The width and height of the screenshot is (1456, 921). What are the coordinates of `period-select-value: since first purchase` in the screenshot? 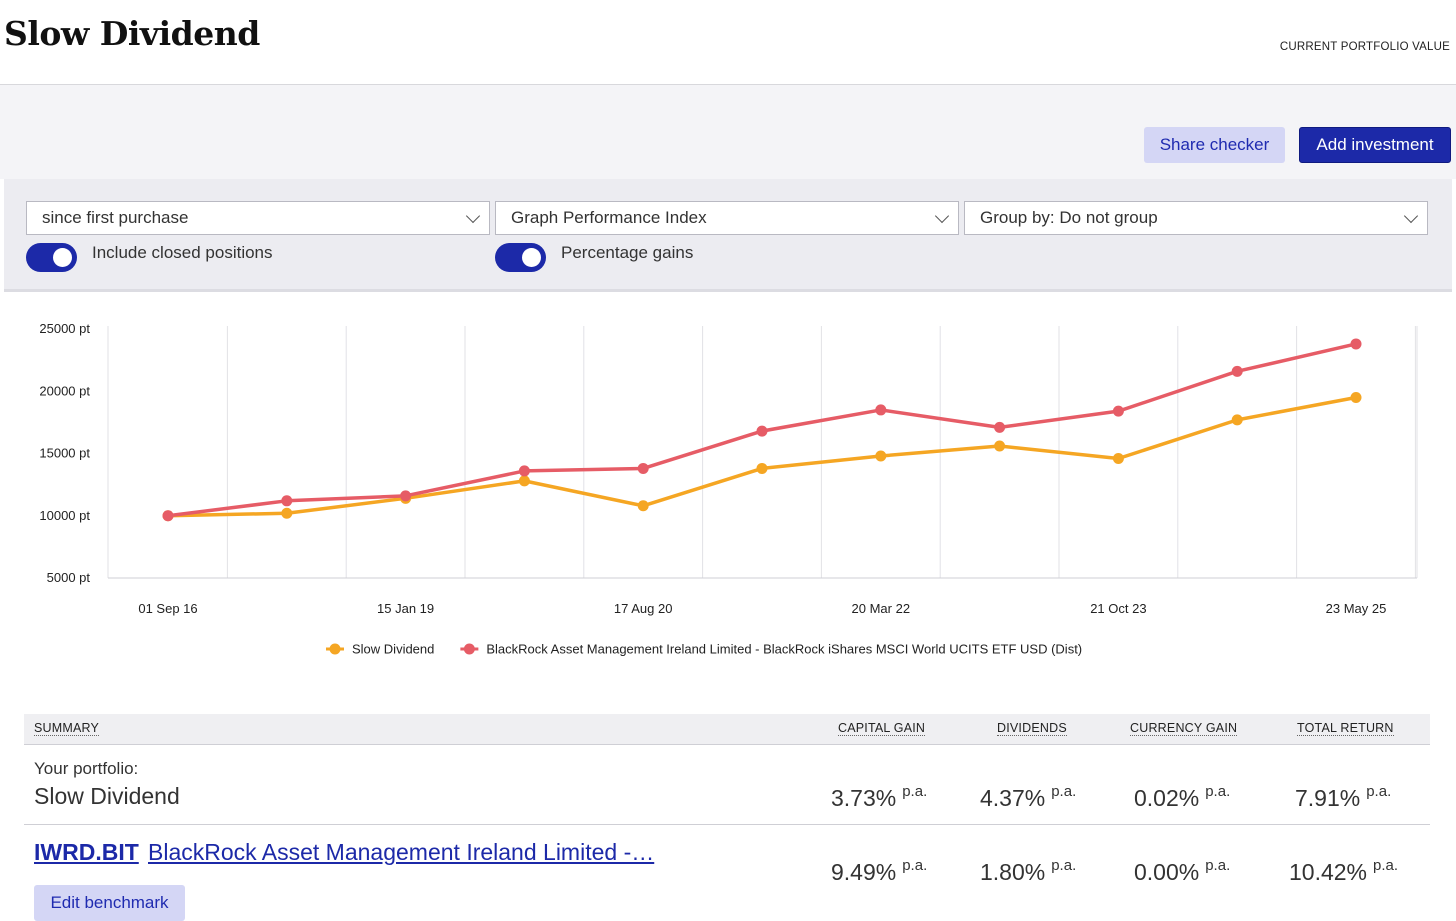 It's located at (115, 217).